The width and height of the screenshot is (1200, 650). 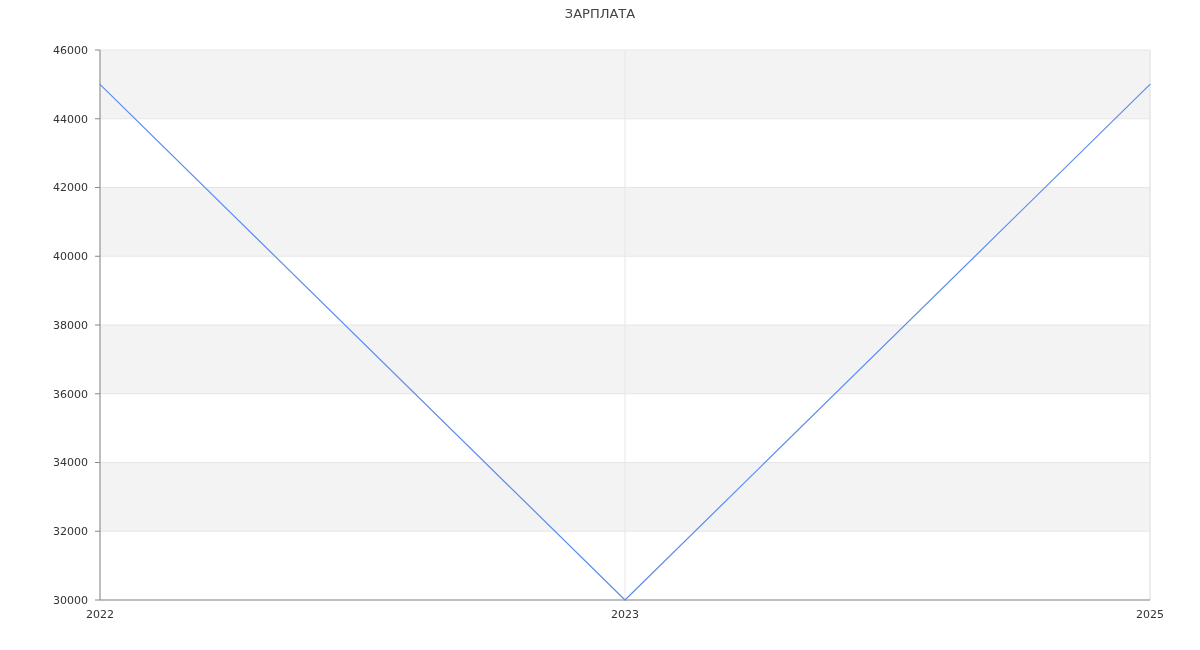 What do you see at coordinates (1150, 614) in the screenshot?
I see `x-tick-label: 2025` at bounding box center [1150, 614].